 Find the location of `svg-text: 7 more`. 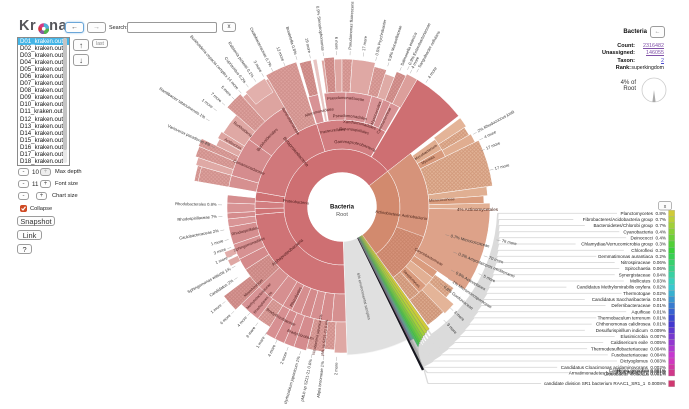

svg-text: 7 more is located at coordinates (216, 97).